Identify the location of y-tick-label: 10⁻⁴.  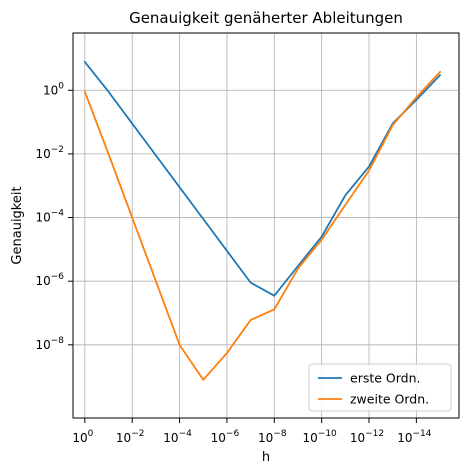
(49, 217).